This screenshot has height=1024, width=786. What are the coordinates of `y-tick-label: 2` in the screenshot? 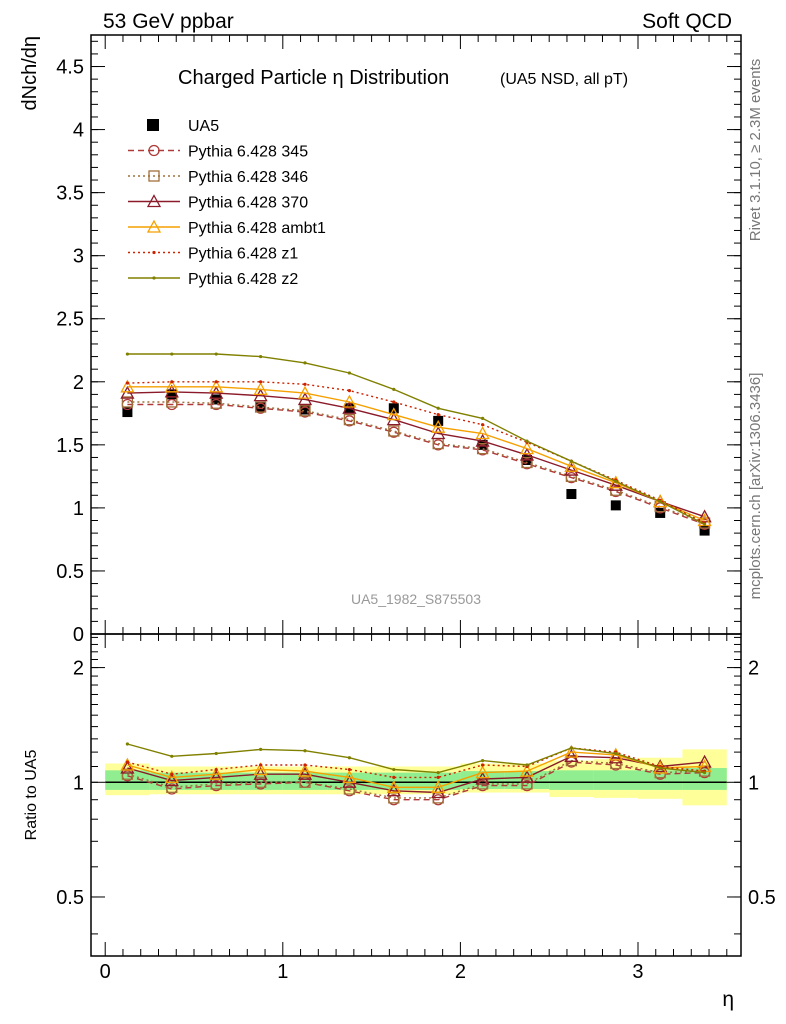 It's located at (78, 383).